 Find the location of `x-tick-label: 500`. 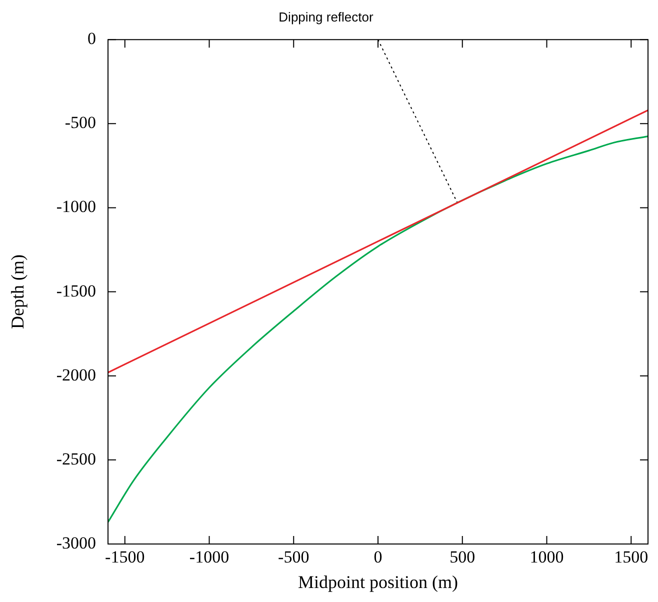

x-tick-label: 500 is located at coordinates (463, 557).